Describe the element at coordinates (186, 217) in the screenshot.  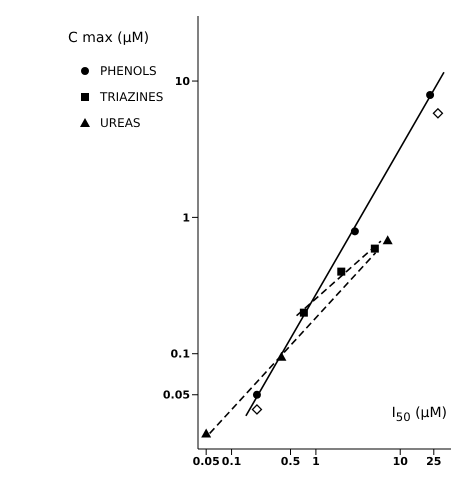
I see `y-tick-label: 1` at that location.